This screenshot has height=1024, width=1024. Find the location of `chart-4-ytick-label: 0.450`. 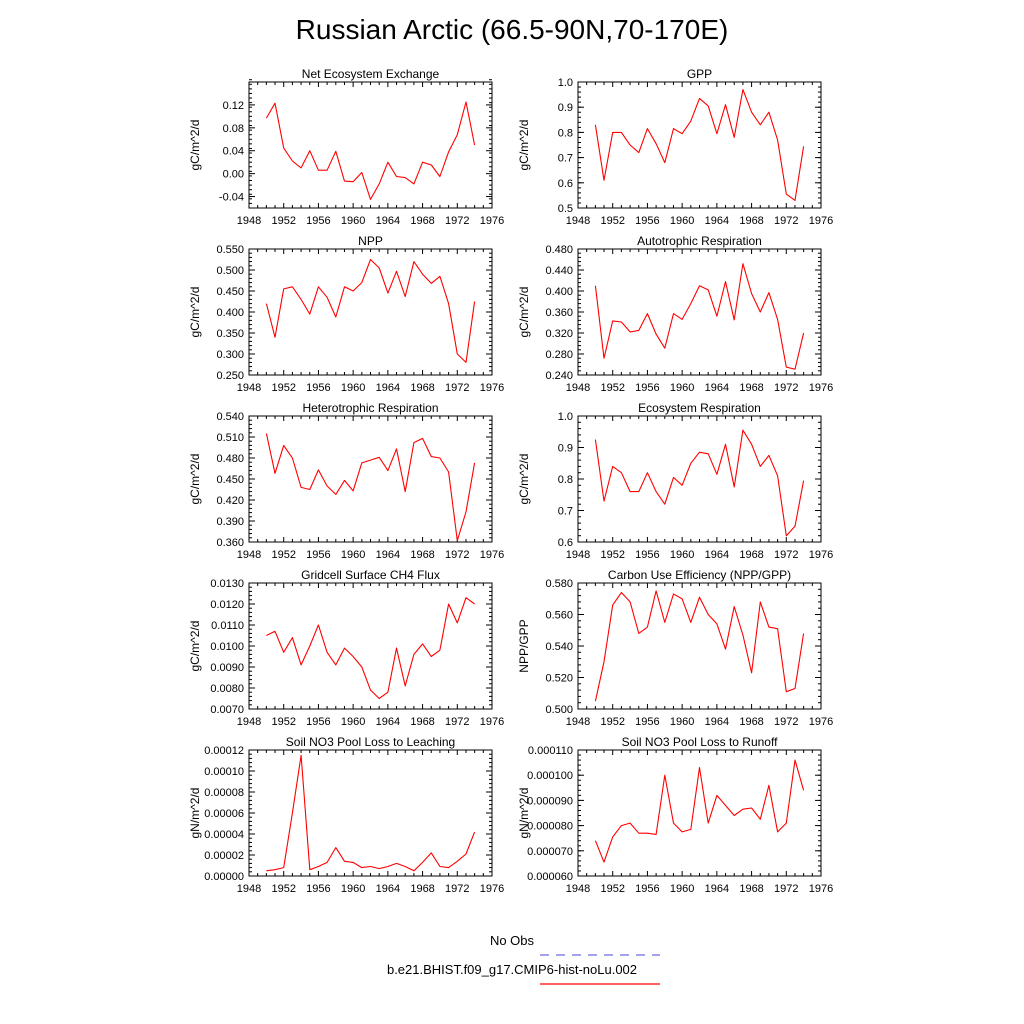

chart-4-ytick-label: 0.450 is located at coordinates (230, 480).